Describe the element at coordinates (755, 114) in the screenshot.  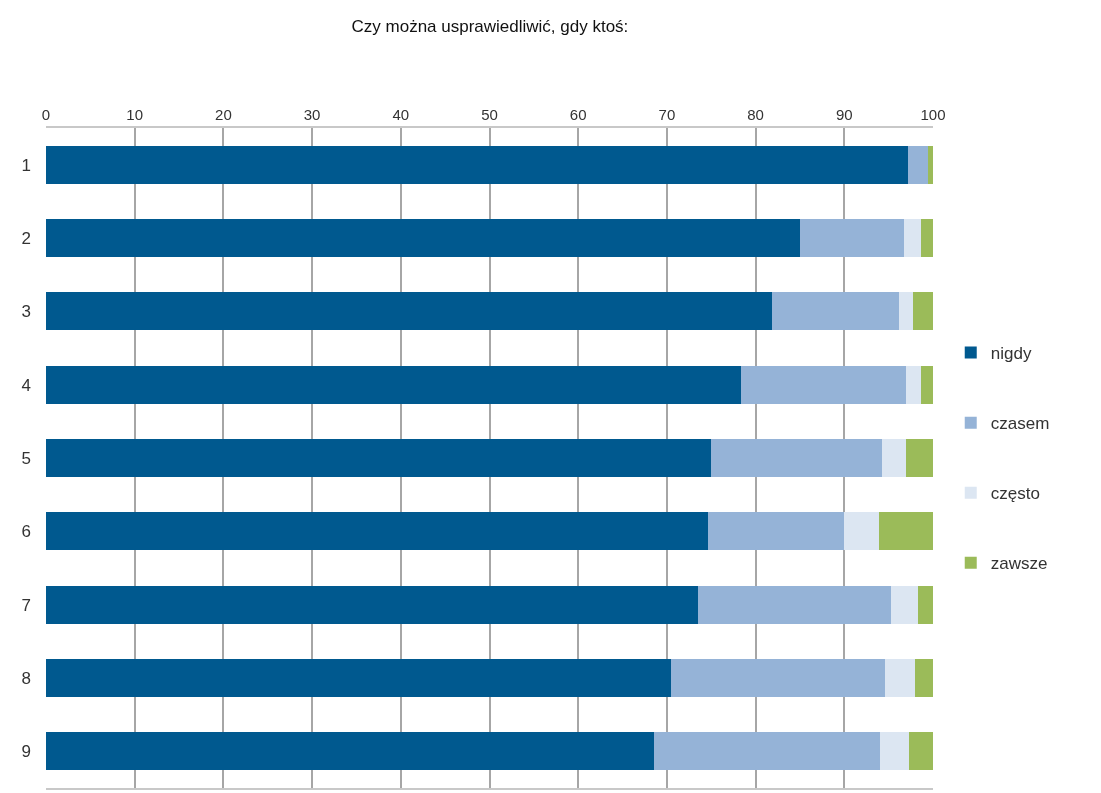
I see `x-tick-label: 80` at that location.